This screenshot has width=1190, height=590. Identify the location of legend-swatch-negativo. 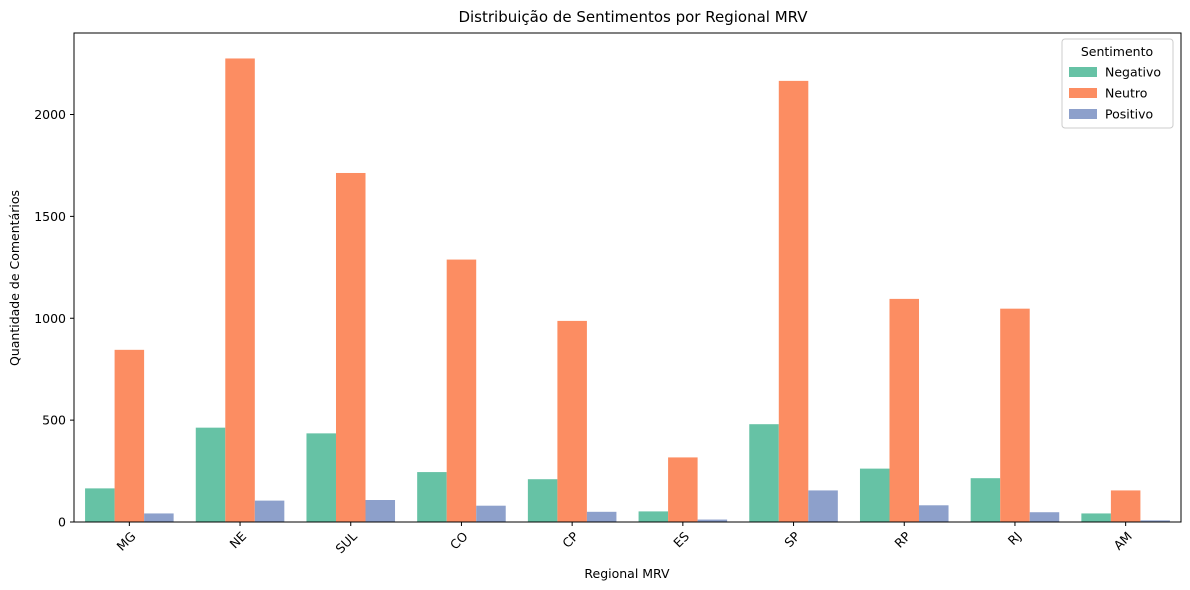
(1083, 72).